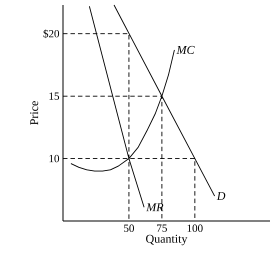 This screenshot has height=270, width=273. Describe the element at coordinates (167, 240) in the screenshot. I see `x-axis-title: Quantity` at that location.